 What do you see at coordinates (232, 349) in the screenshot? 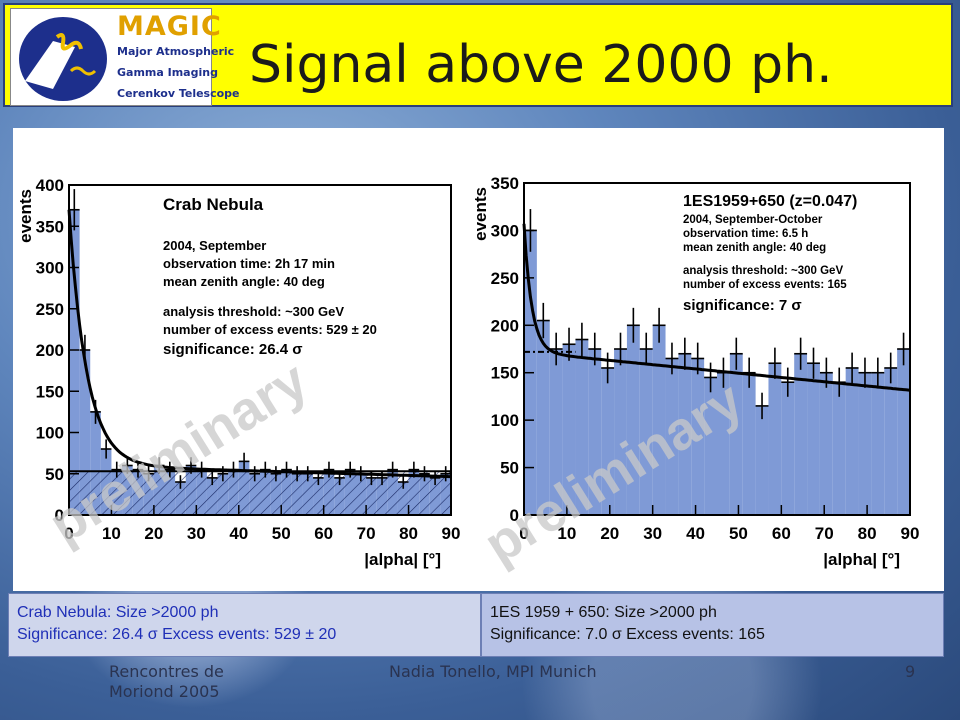
I see `crab-significance: significance: 26.4 σ` at bounding box center [232, 349].